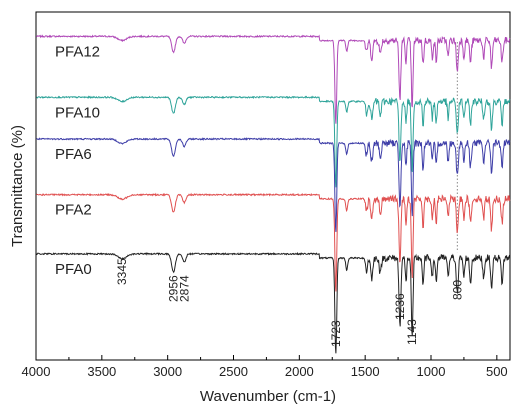 The image size is (512, 406). Describe the element at coordinates (400, 306) in the screenshot. I see `peak-label-1236: 1236` at that location.